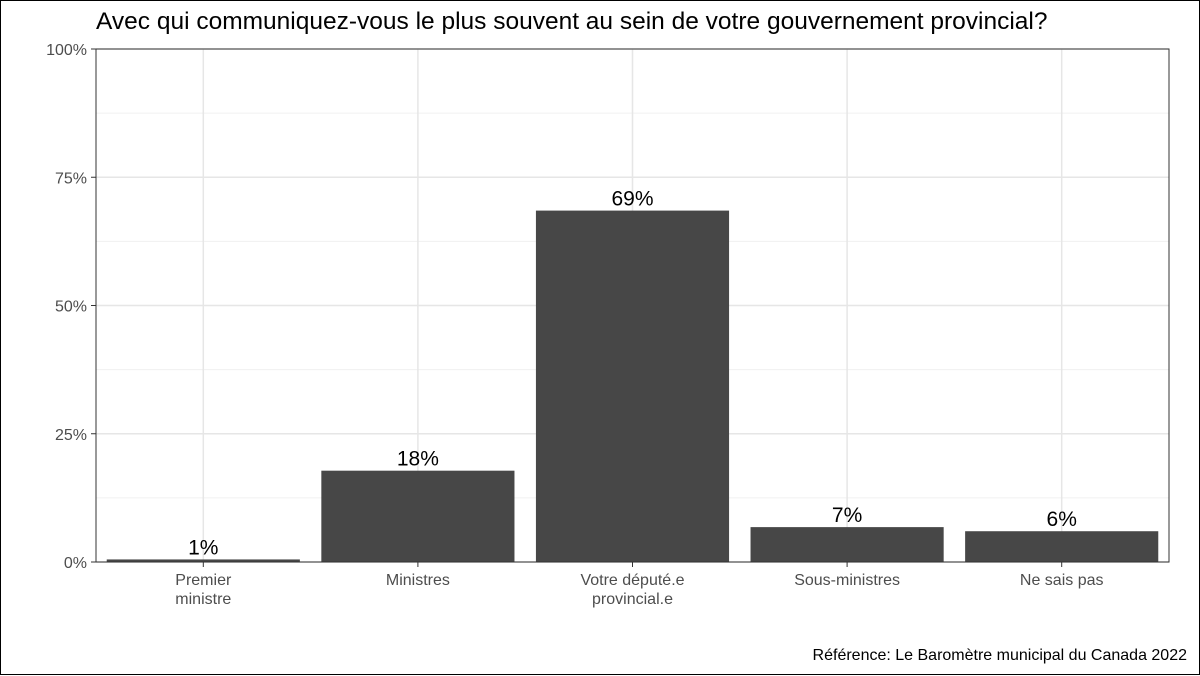 This screenshot has width=1200, height=676. What do you see at coordinates (632, 199) in the screenshot?
I see `data-label: 69%` at bounding box center [632, 199].